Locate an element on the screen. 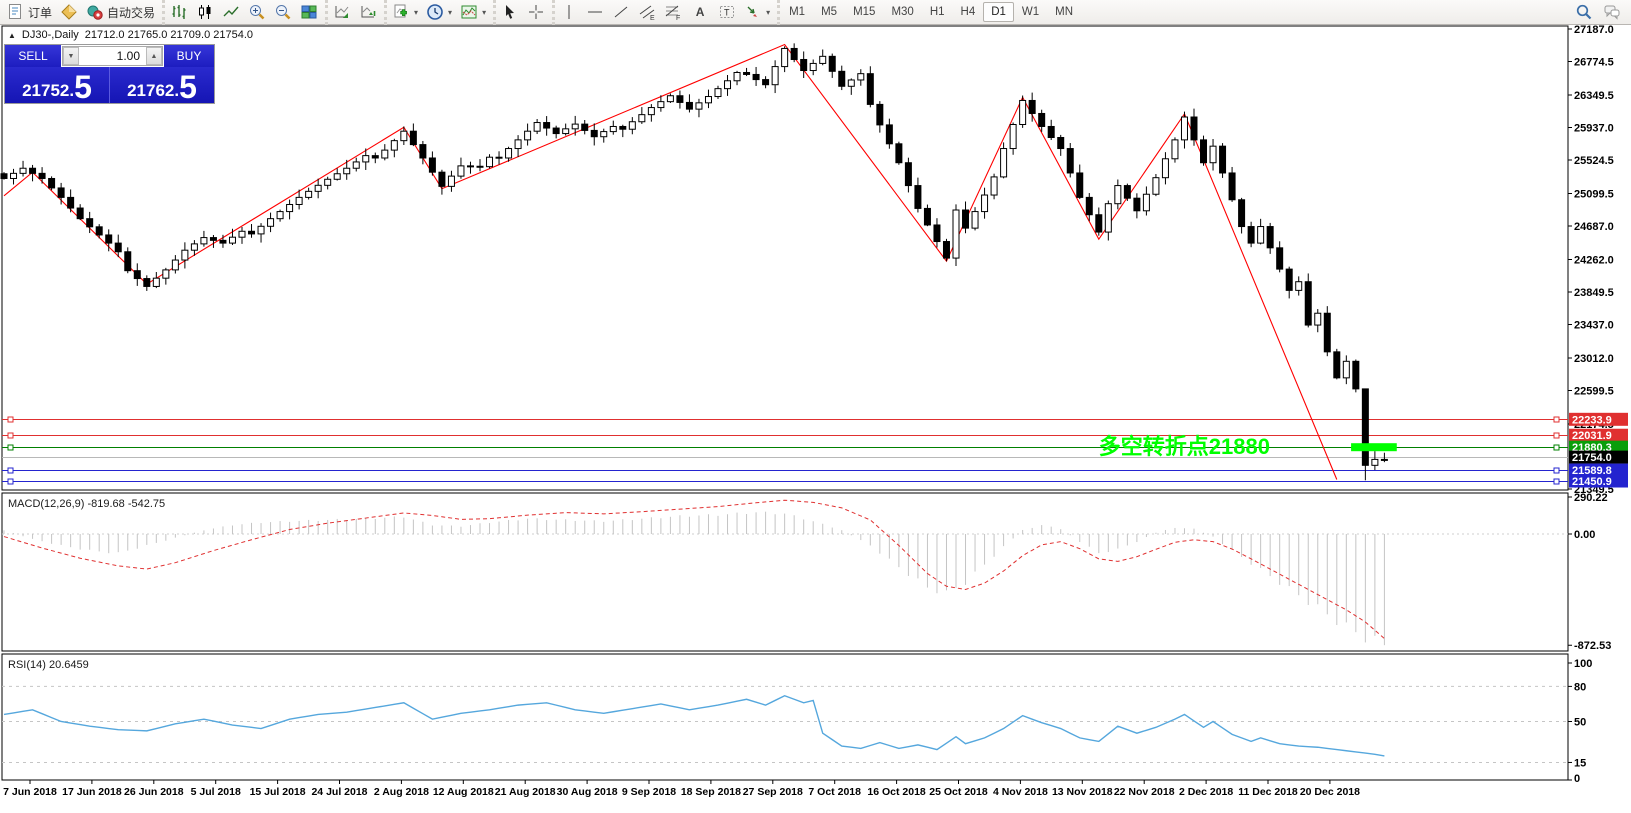 The width and height of the screenshot is (1631, 813). candlestick-button is located at coordinates (205, 12).